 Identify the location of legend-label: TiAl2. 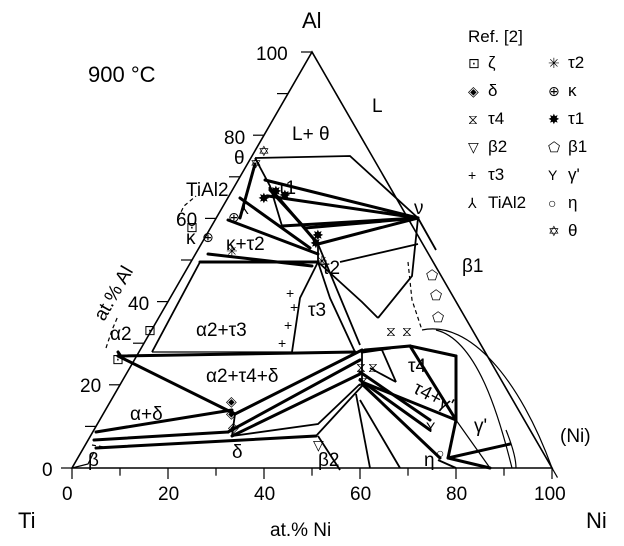
(507, 202).